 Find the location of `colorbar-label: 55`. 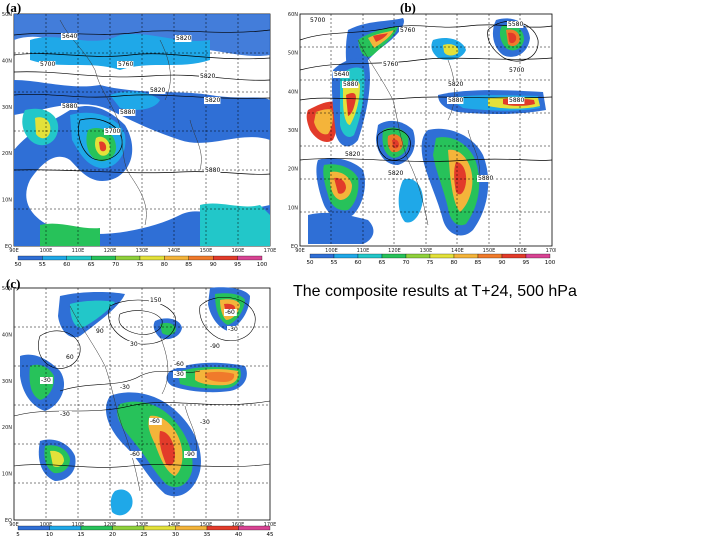

colorbar-label: 55 is located at coordinates (42, 265).